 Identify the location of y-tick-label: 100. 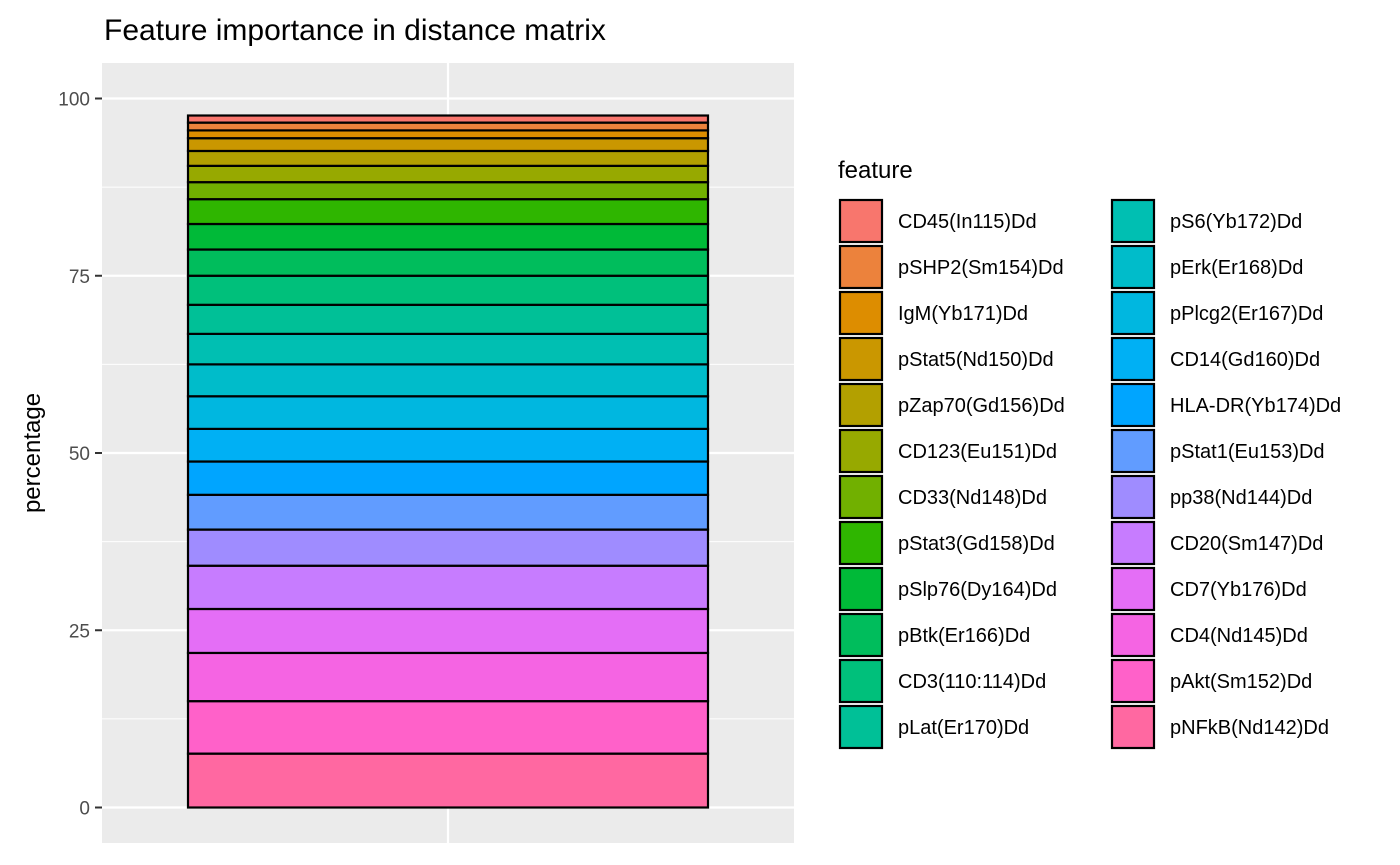
(74, 100).